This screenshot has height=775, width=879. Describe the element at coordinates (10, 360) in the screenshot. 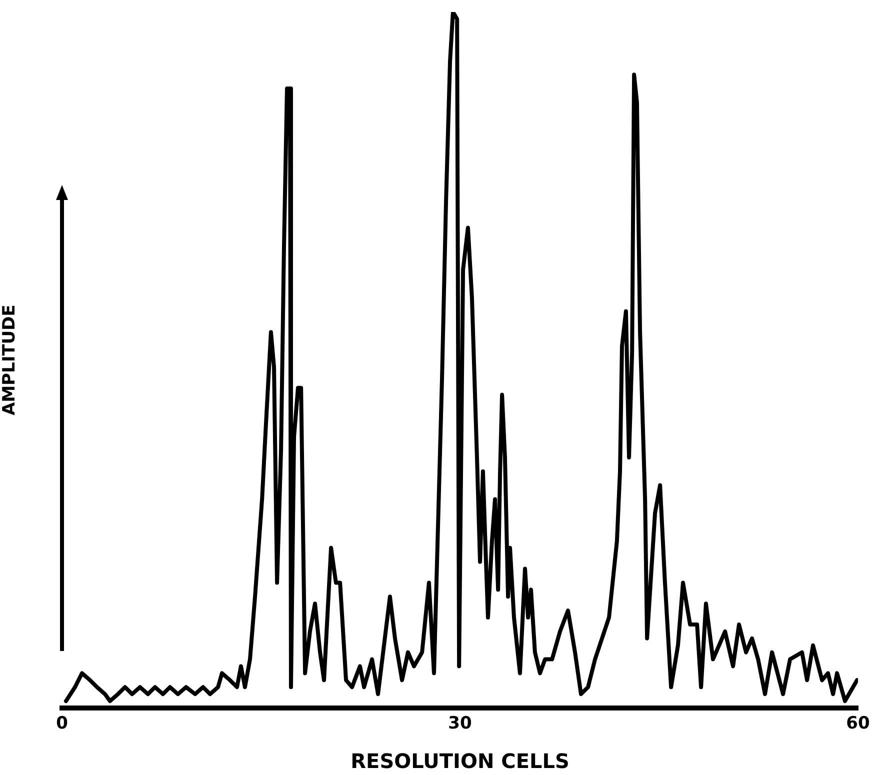

I see `y-axis-title: AMPLITUDE` at that location.